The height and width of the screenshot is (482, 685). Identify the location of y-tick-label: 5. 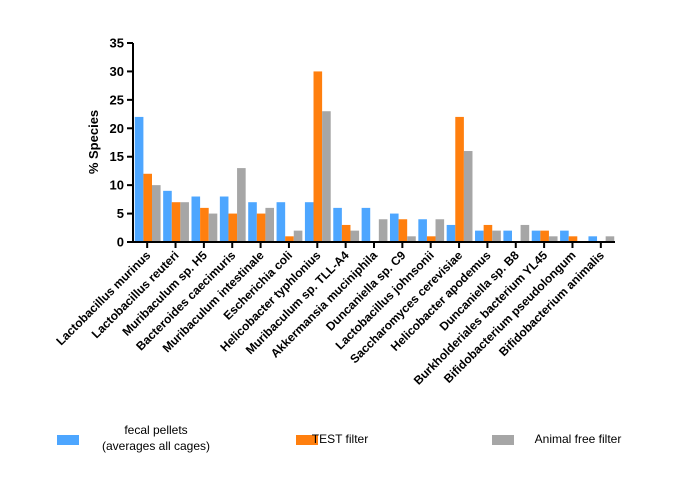
(120, 213).